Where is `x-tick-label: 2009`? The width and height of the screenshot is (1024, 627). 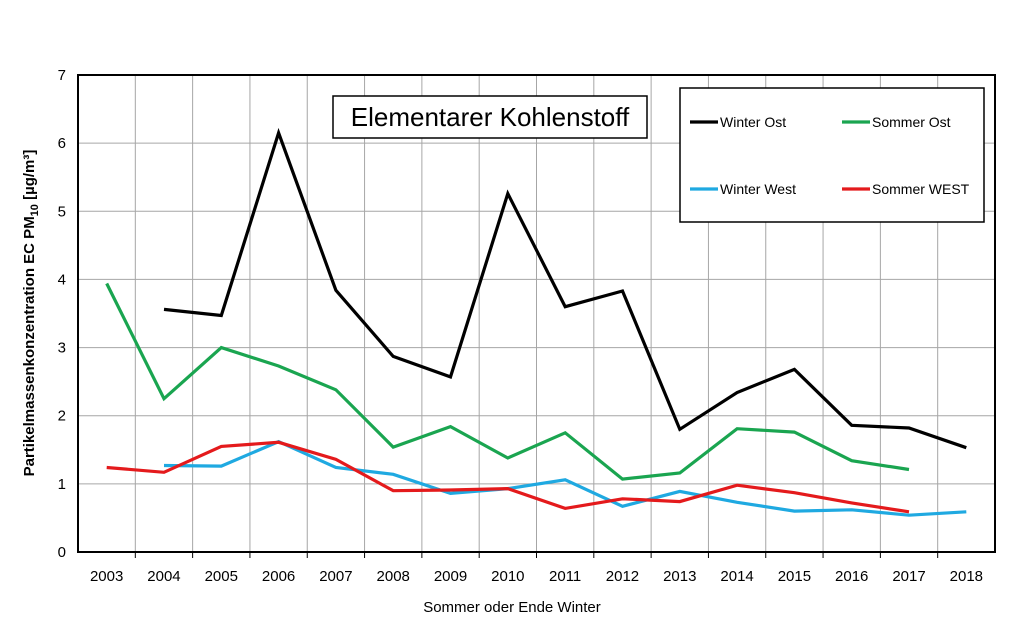 x-tick-label: 2009 is located at coordinates (450, 576).